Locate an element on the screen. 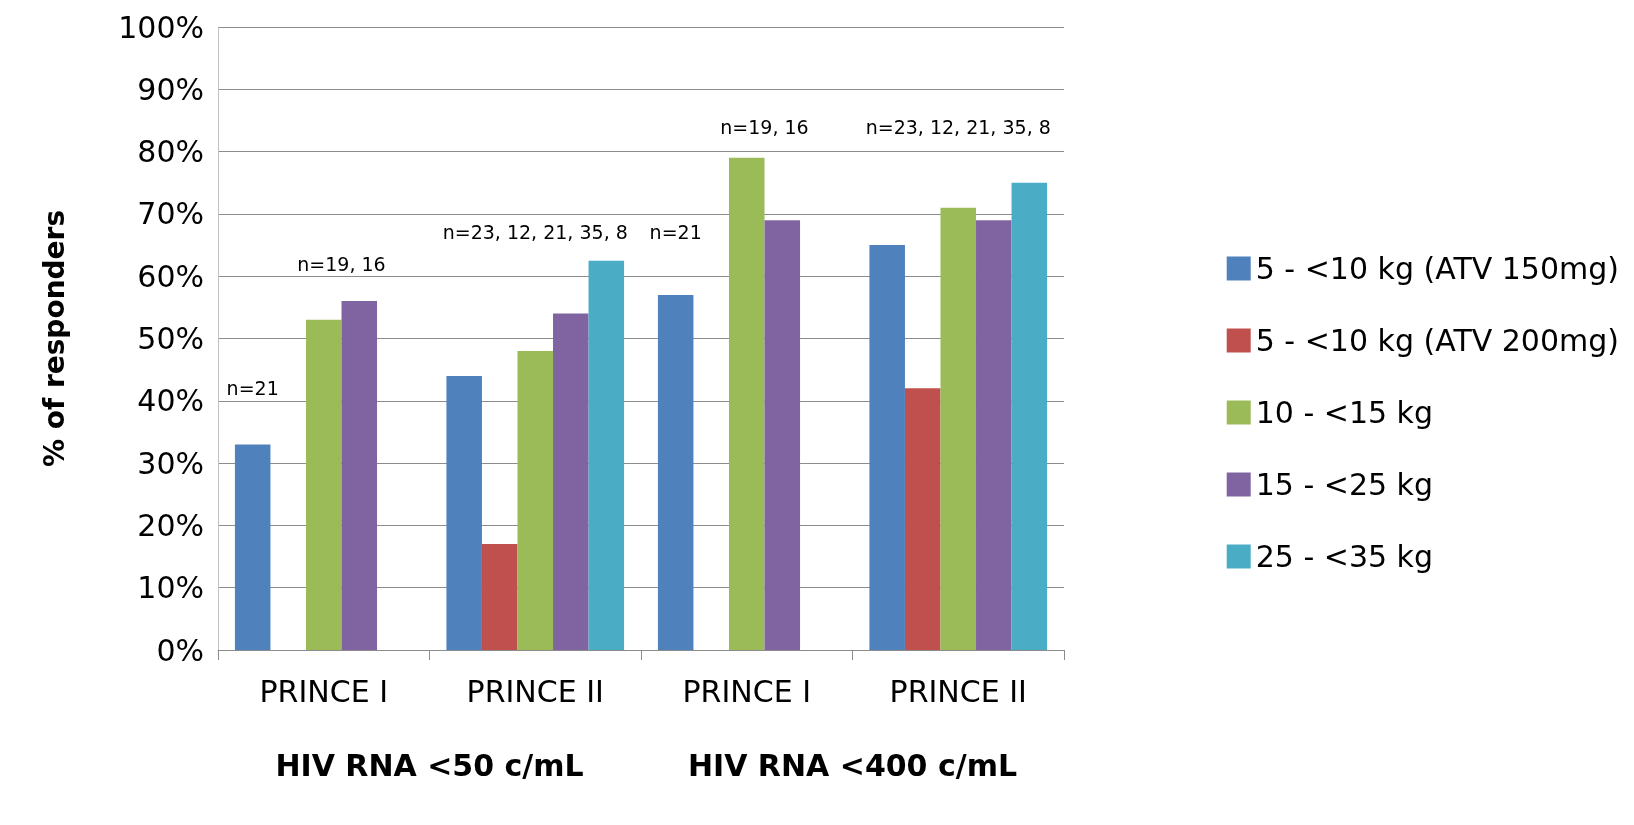 The image size is (1634, 825). text: HIV RNA <50 c/mL is located at coordinates (429, 765).